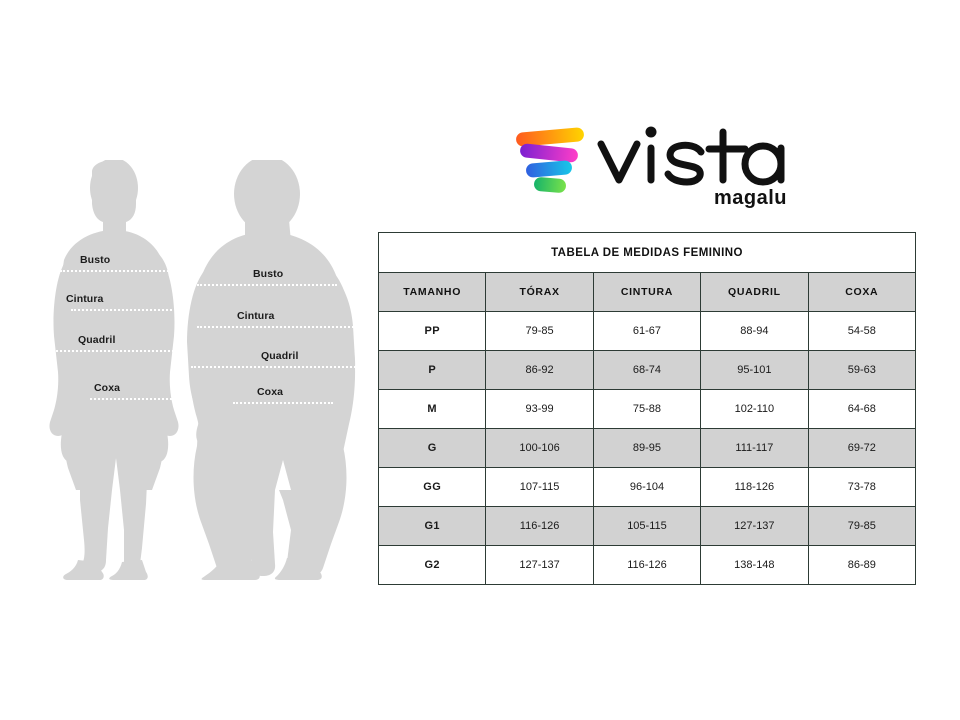 Image resolution: width=960 pixels, height=720 pixels. Describe the element at coordinates (862, 487) in the screenshot. I see `cell-coxa: 73-78` at that location.